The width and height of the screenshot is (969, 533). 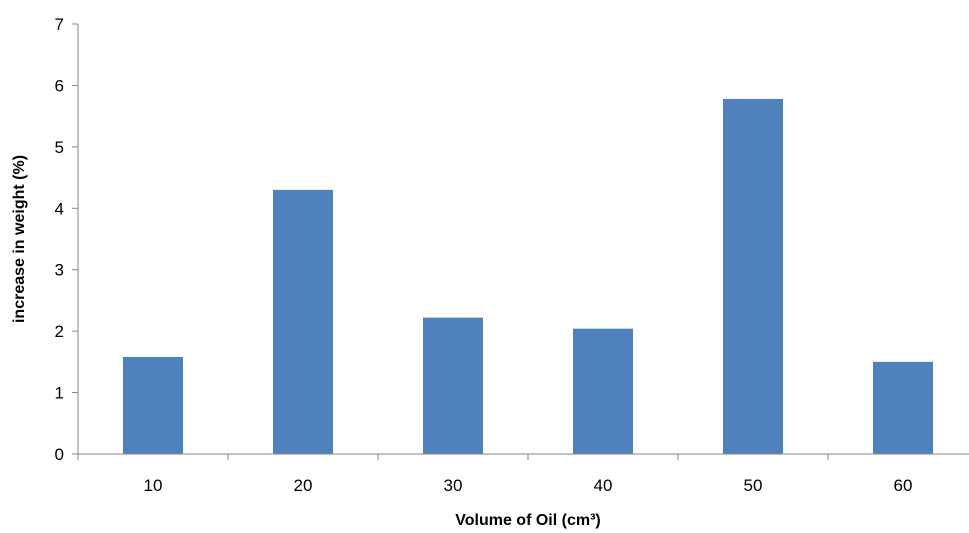 I want to click on x-ticks-group: 10 20 30 40 50 60, so click(x=495, y=474).